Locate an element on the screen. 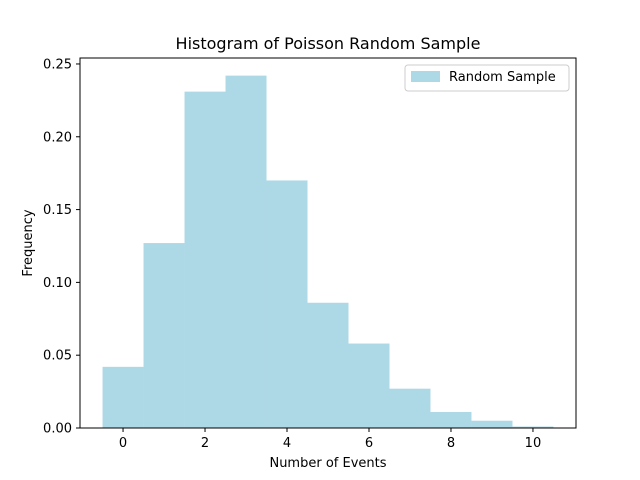 This screenshot has width=640, height=480. x-tick-label: 0 is located at coordinates (123, 443).